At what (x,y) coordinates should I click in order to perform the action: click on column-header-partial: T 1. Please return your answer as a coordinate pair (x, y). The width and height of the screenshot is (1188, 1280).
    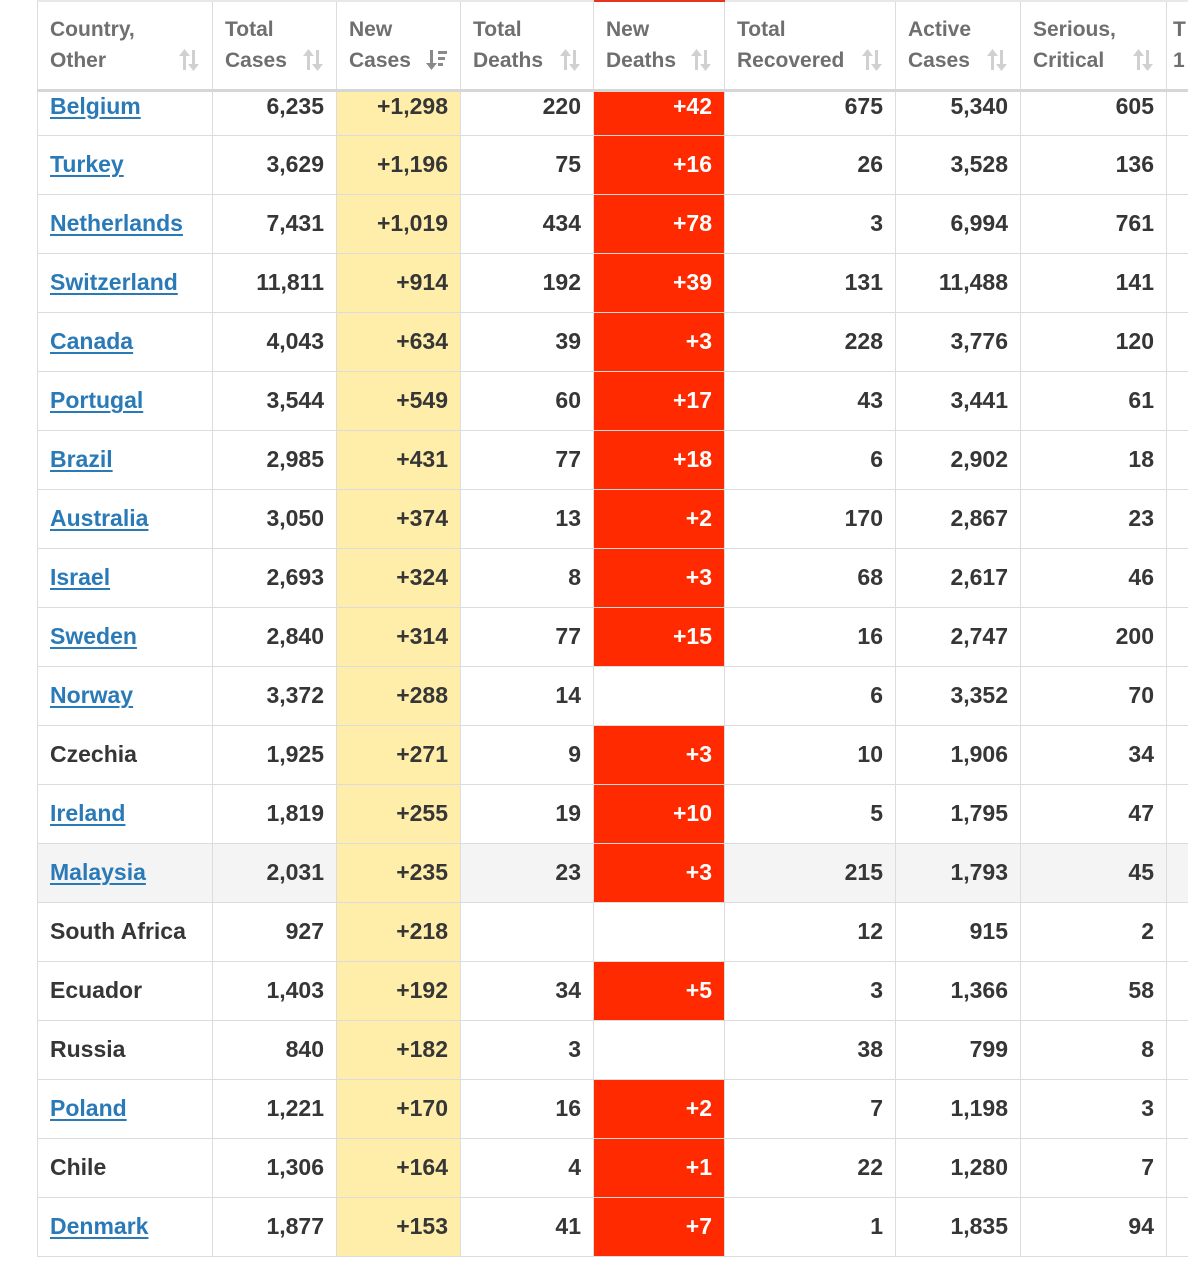
    Looking at the image, I should click on (1177, 46).